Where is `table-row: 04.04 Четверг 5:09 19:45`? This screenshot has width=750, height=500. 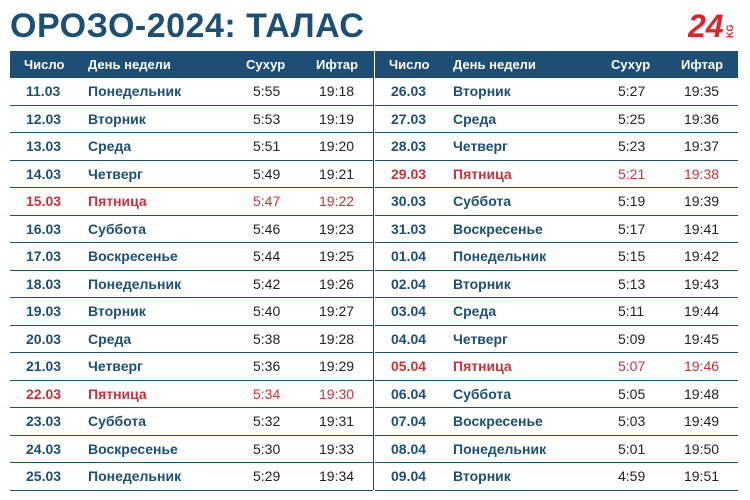 table-row: 04.04 Четверг 5:09 19:45 is located at coordinates (556, 339).